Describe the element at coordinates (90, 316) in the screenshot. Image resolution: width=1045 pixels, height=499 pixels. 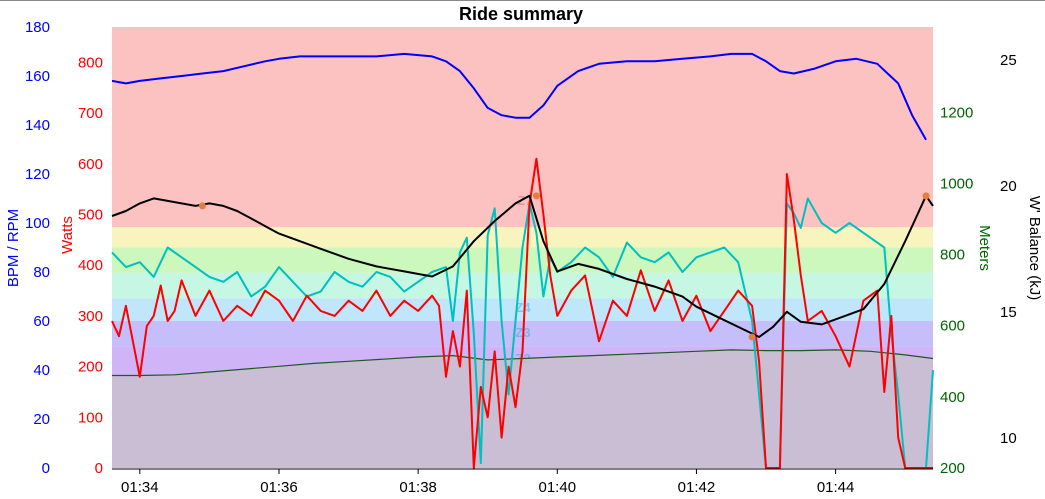
I see `watts-tick-label: 300` at that location.